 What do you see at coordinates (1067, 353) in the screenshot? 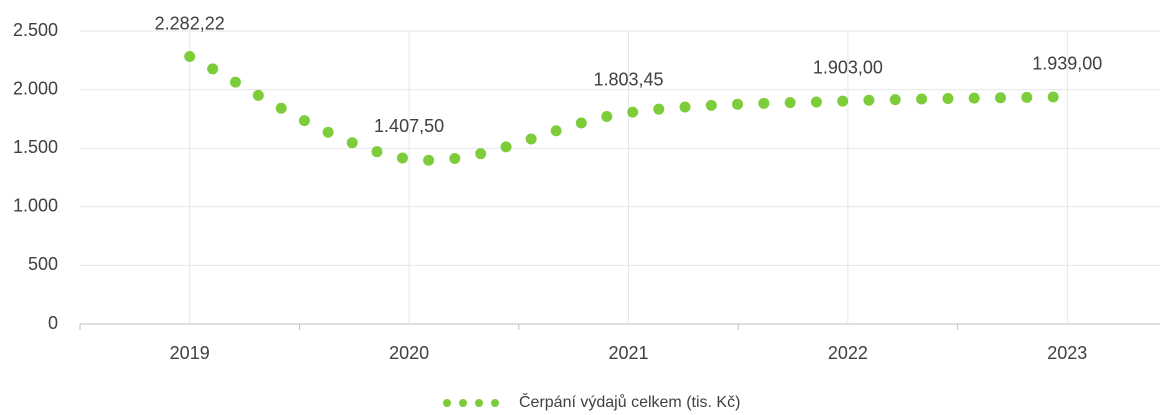
I see `x-tick-label: 2023` at bounding box center [1067, 353].